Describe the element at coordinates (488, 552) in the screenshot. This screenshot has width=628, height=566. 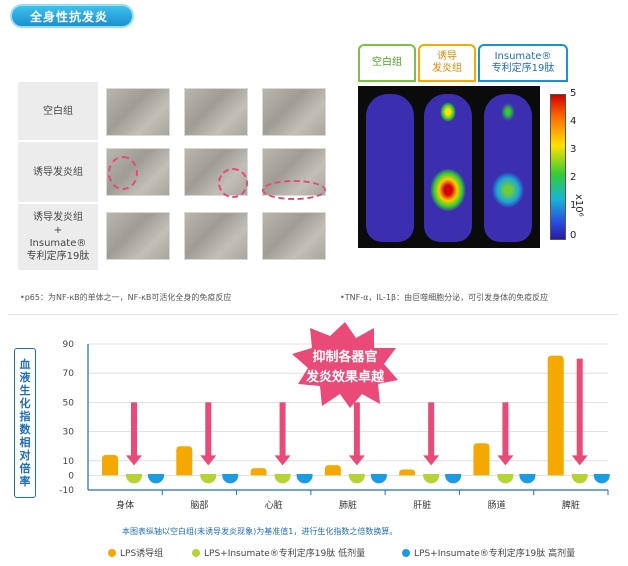
I see `legend-item: LPS+Insumate®专利定序19肽 高剂量` at that location.